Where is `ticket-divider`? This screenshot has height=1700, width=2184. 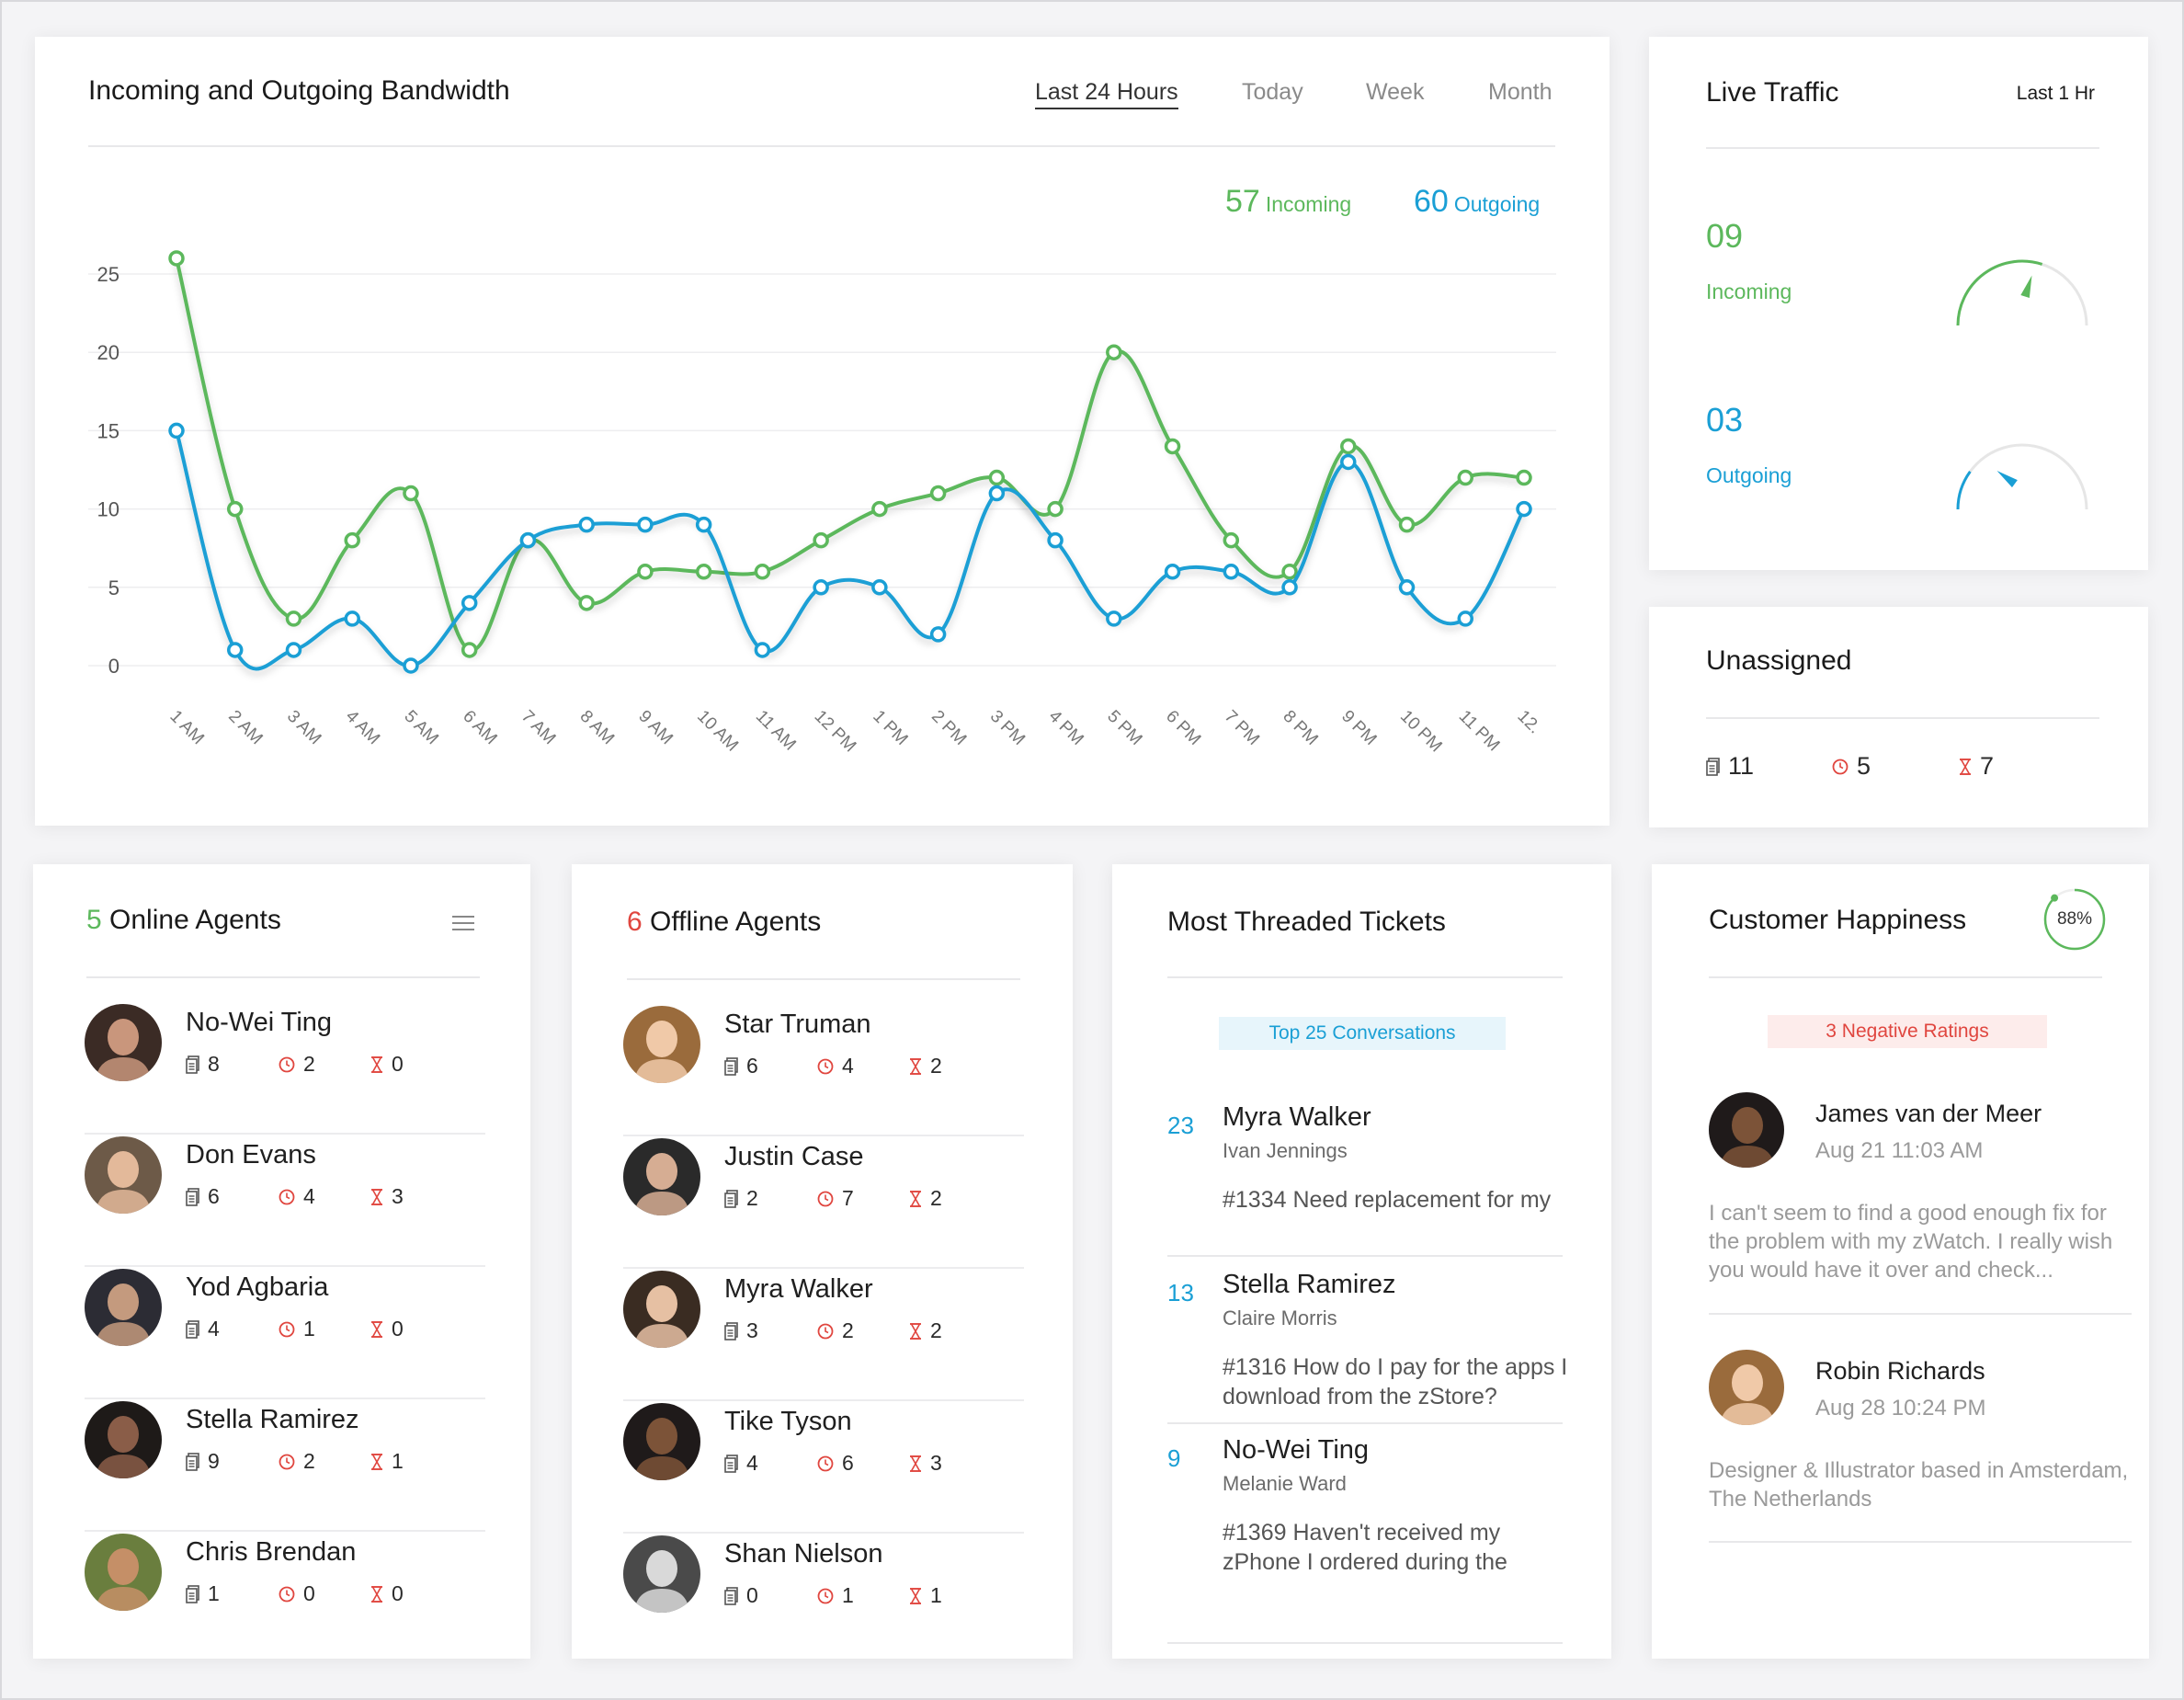 ticket-divider is located at coordinates (1365, 1256).